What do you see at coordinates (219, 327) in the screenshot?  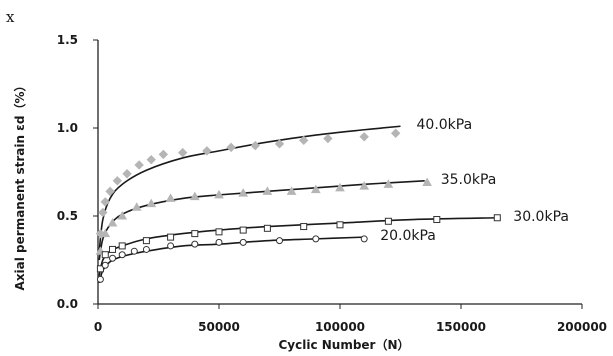 I see `x-tick-label: 50000` at bounding box center [219, 327].